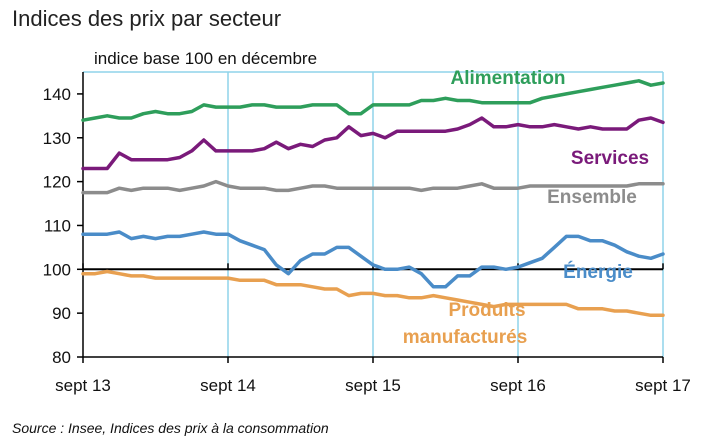 This screenshot has width=712, height=440. What do you see at coordinates (592, 197) in the screenshot?
I see `series-label-ensemble: Ensemble` at bounding box center [592, 197].